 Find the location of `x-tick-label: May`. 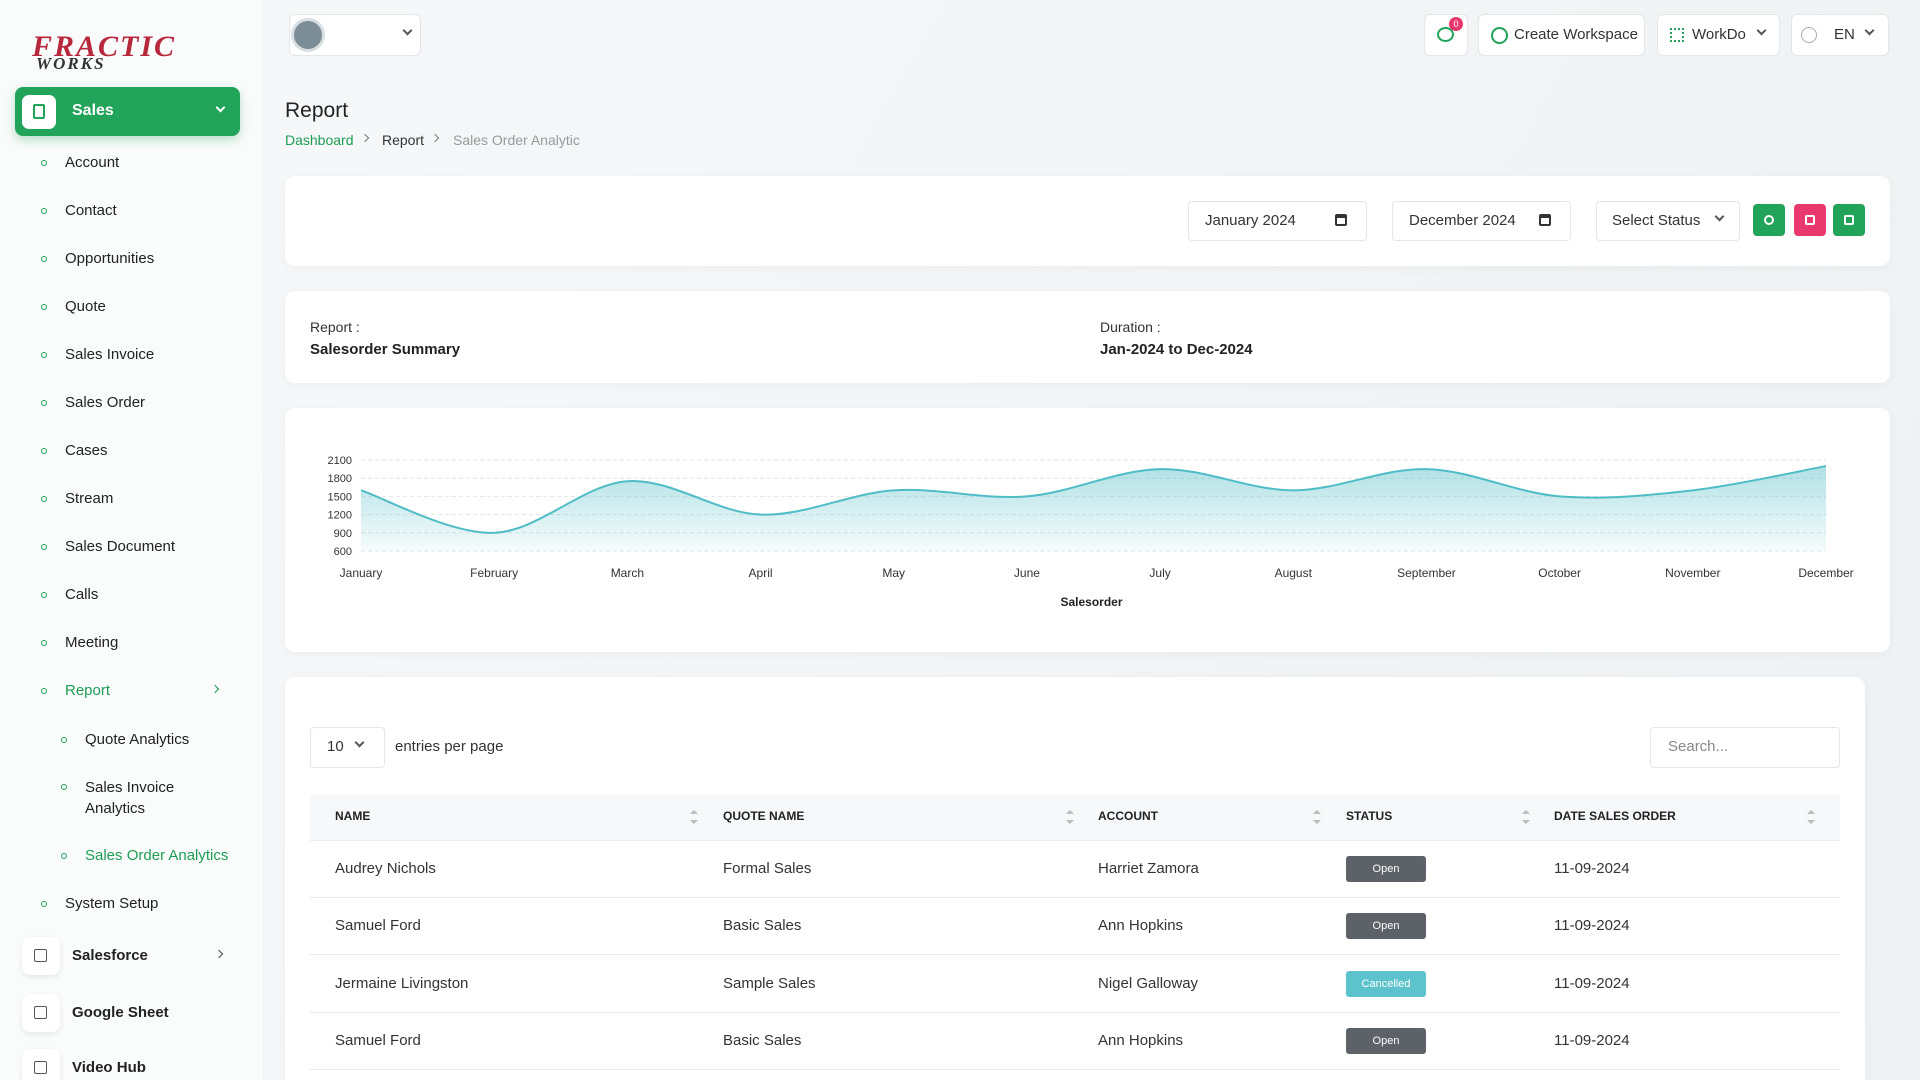

x-tick-label: May is located at coordinates (893, 573).